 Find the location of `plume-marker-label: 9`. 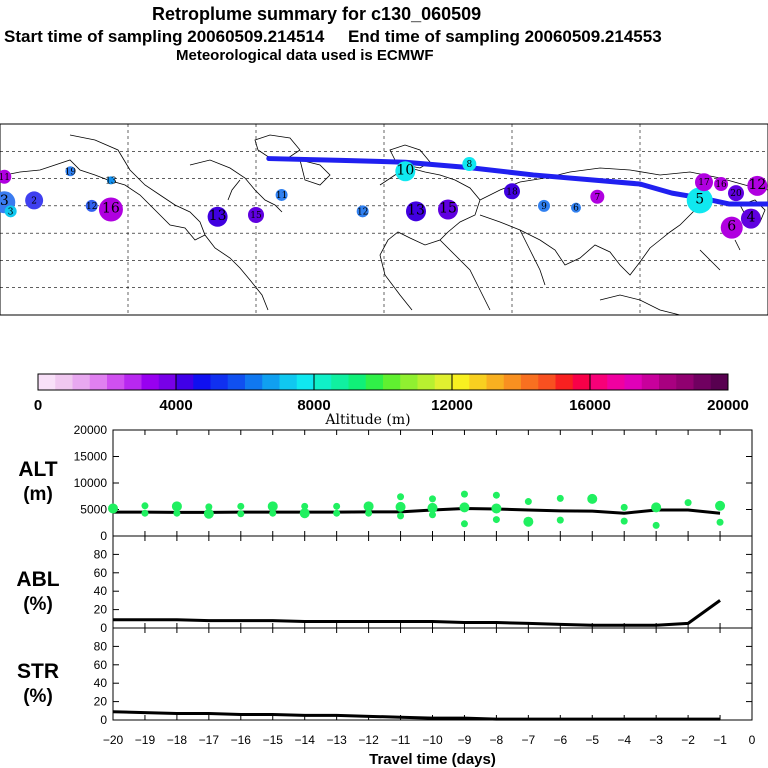

plume-marker-label: 9 is located at coordinates (544, 207).